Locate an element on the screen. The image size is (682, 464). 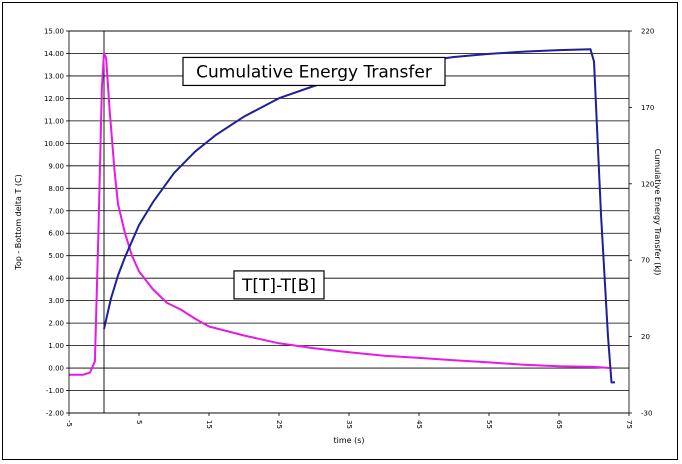
y-left-tick-label: 8.00 is located at coordinates (56, 189).